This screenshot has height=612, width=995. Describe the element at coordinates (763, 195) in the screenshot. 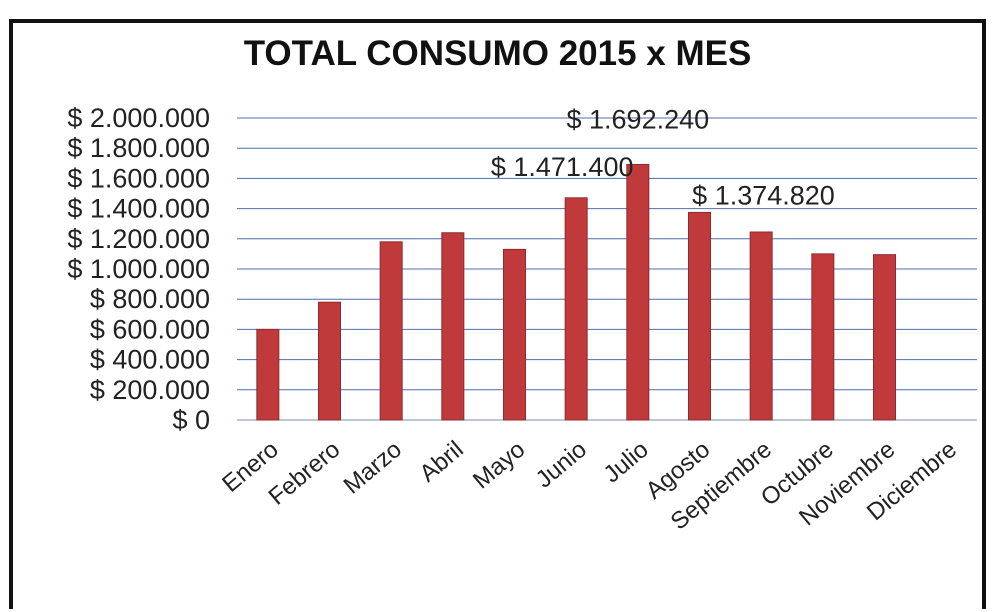

I see `data-label: $ 1.374.820` at that location.